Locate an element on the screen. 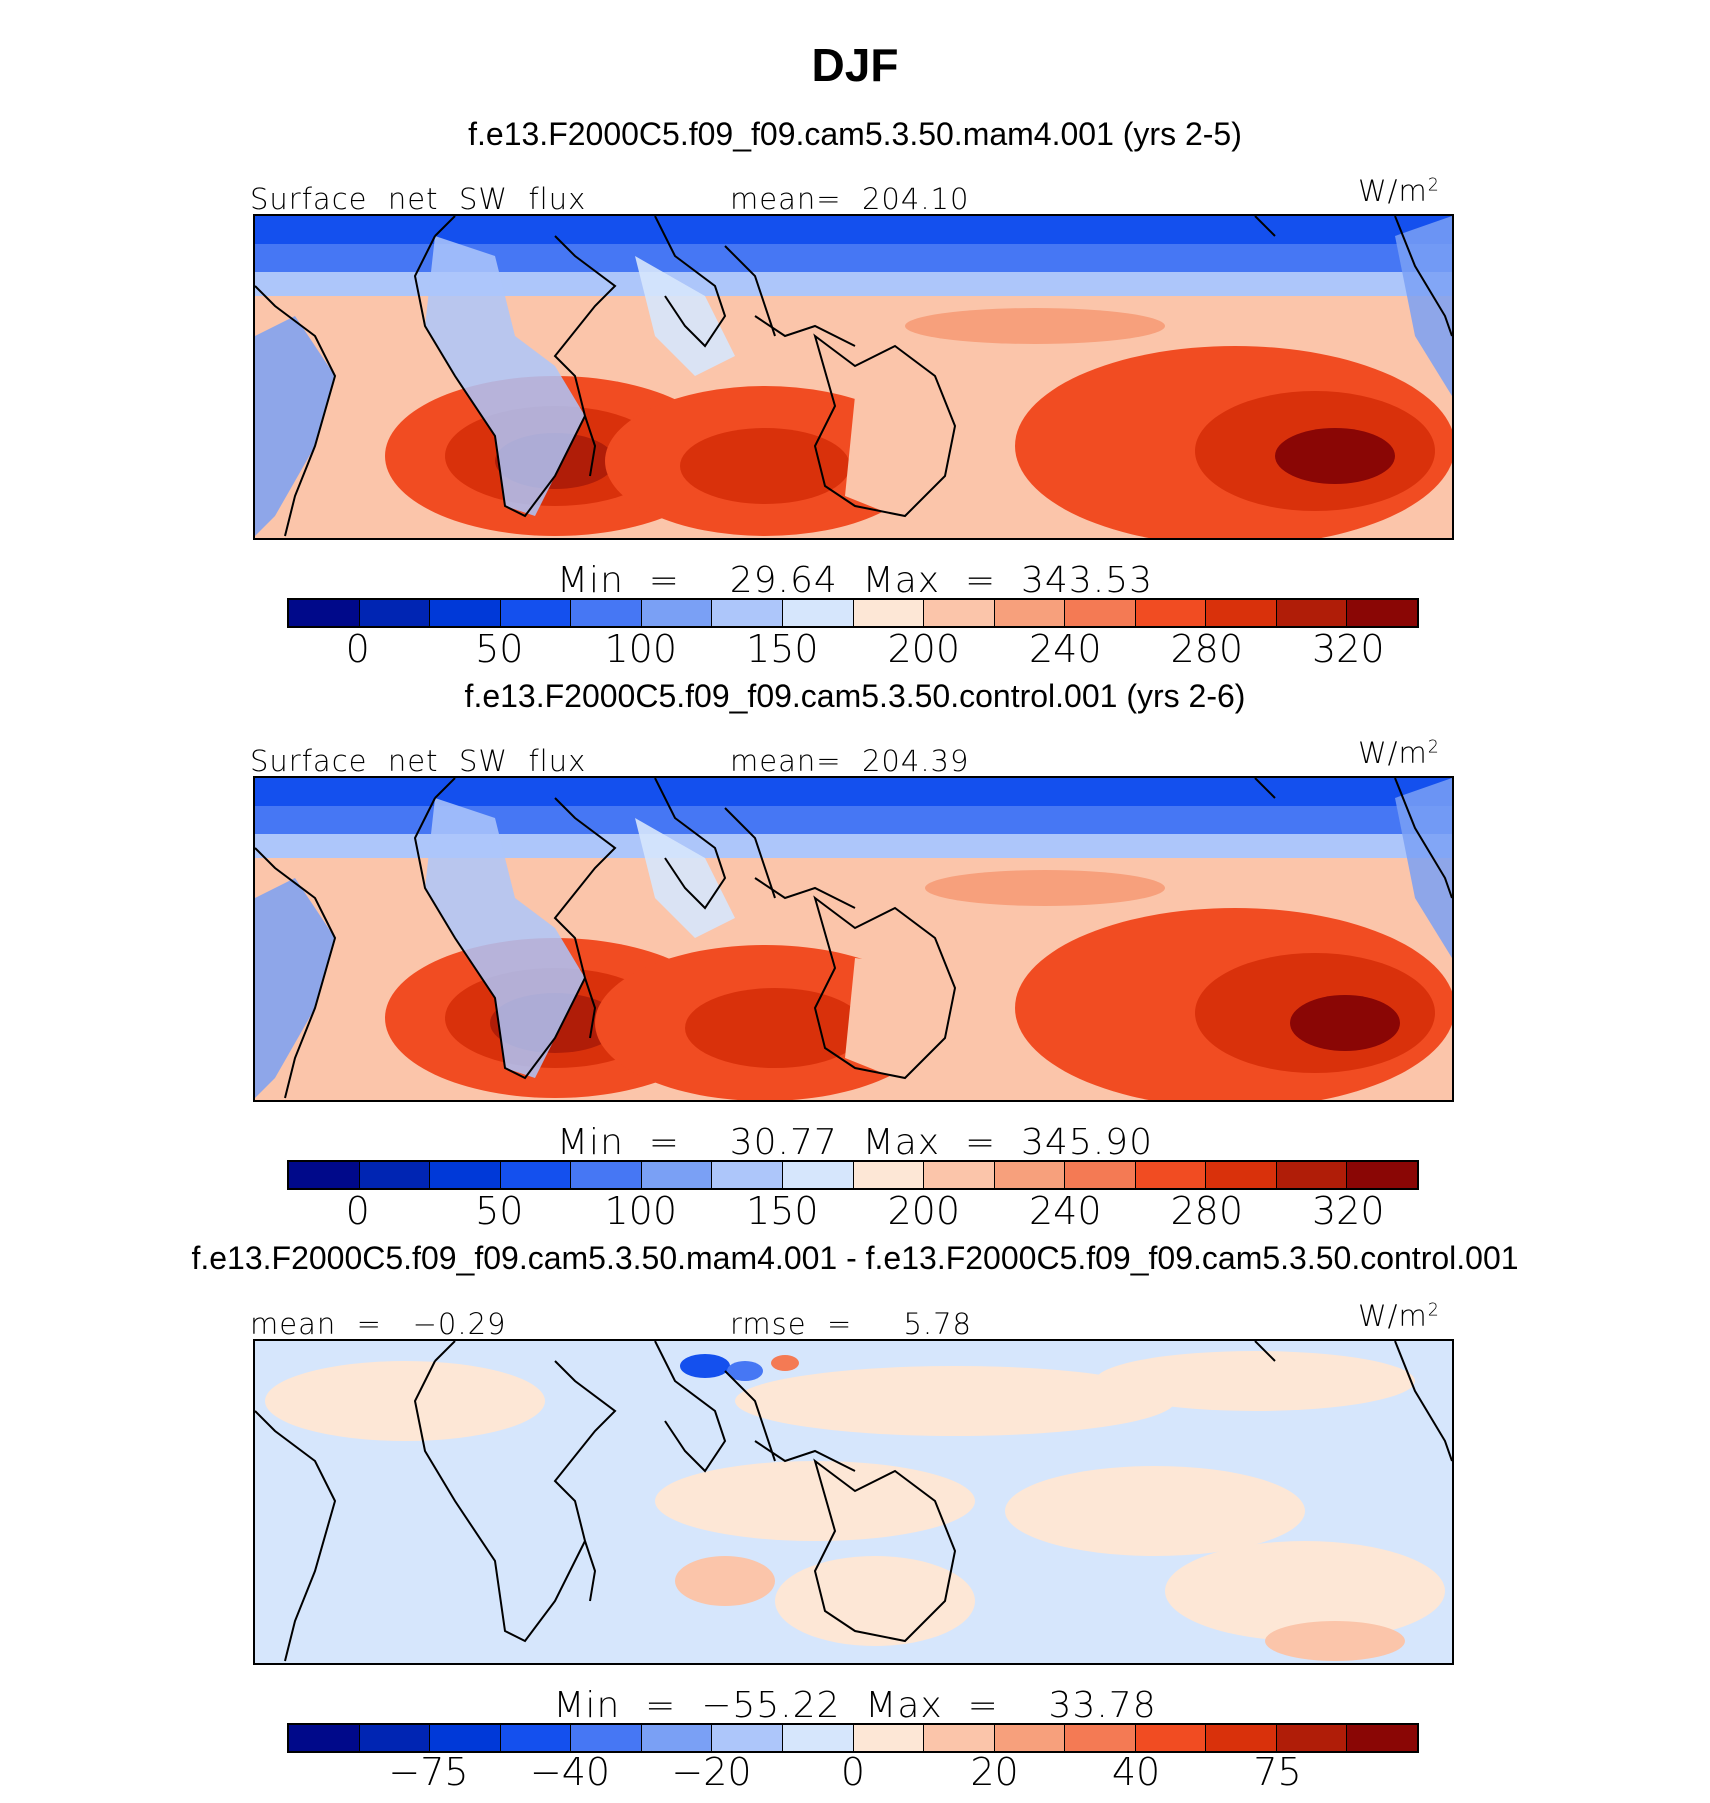  panel-2-mean-label: mean= 204.39 is located at coordinates (850, 761).